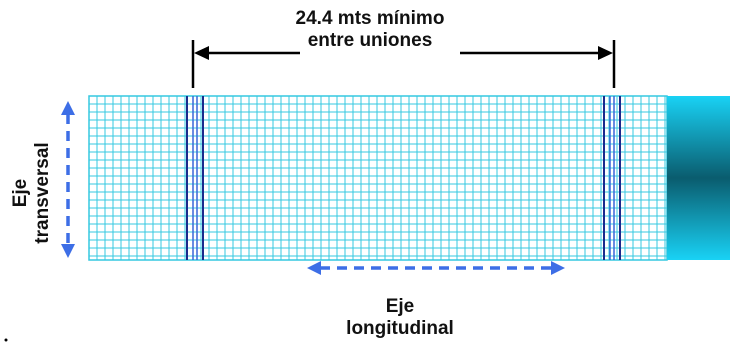 The width and height of the screenshot is (730, 343). What do you see at coordinates (400, 306) in the screenshot?
I see `longitudinal-label-line1: Eje` at bounding box center [400, 306].